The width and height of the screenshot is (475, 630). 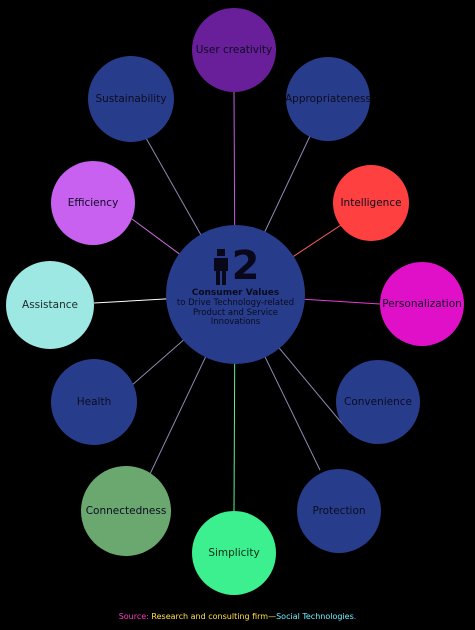 I want to click on node-health: Health, so click(x=94, y=402).